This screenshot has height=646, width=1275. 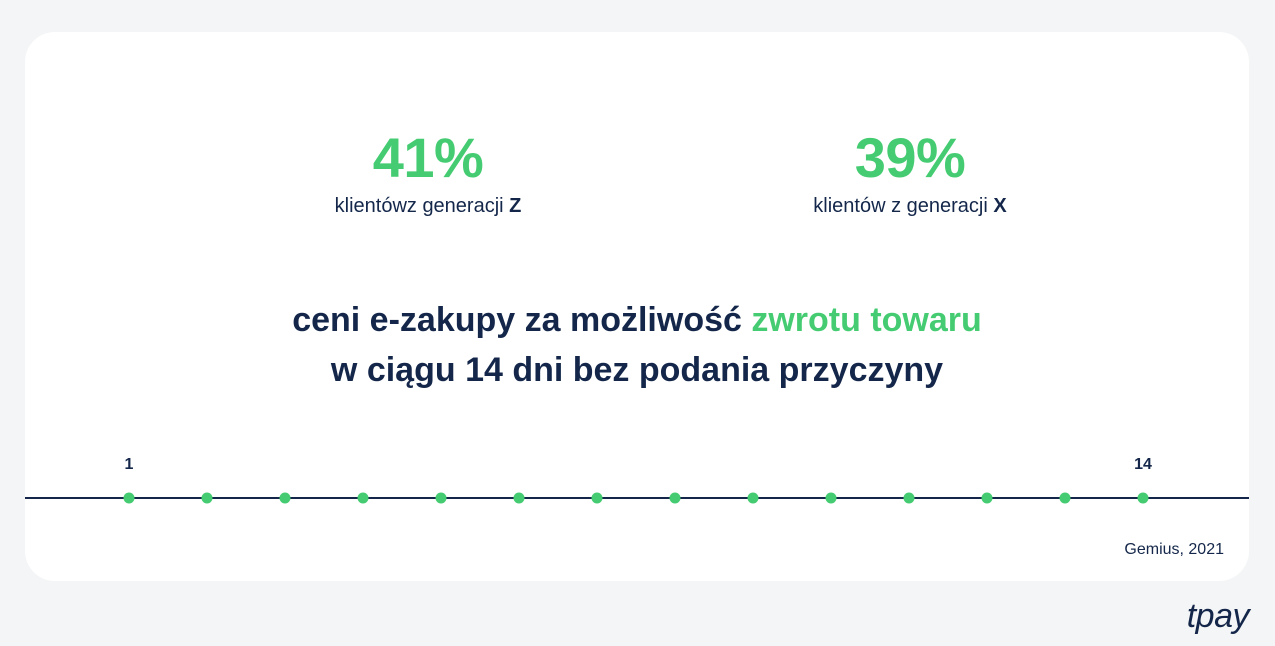 I want to click on headline-line-1: ceni e-zakupy za możliwość zwrotu towaru, so click(x=637, y=320).